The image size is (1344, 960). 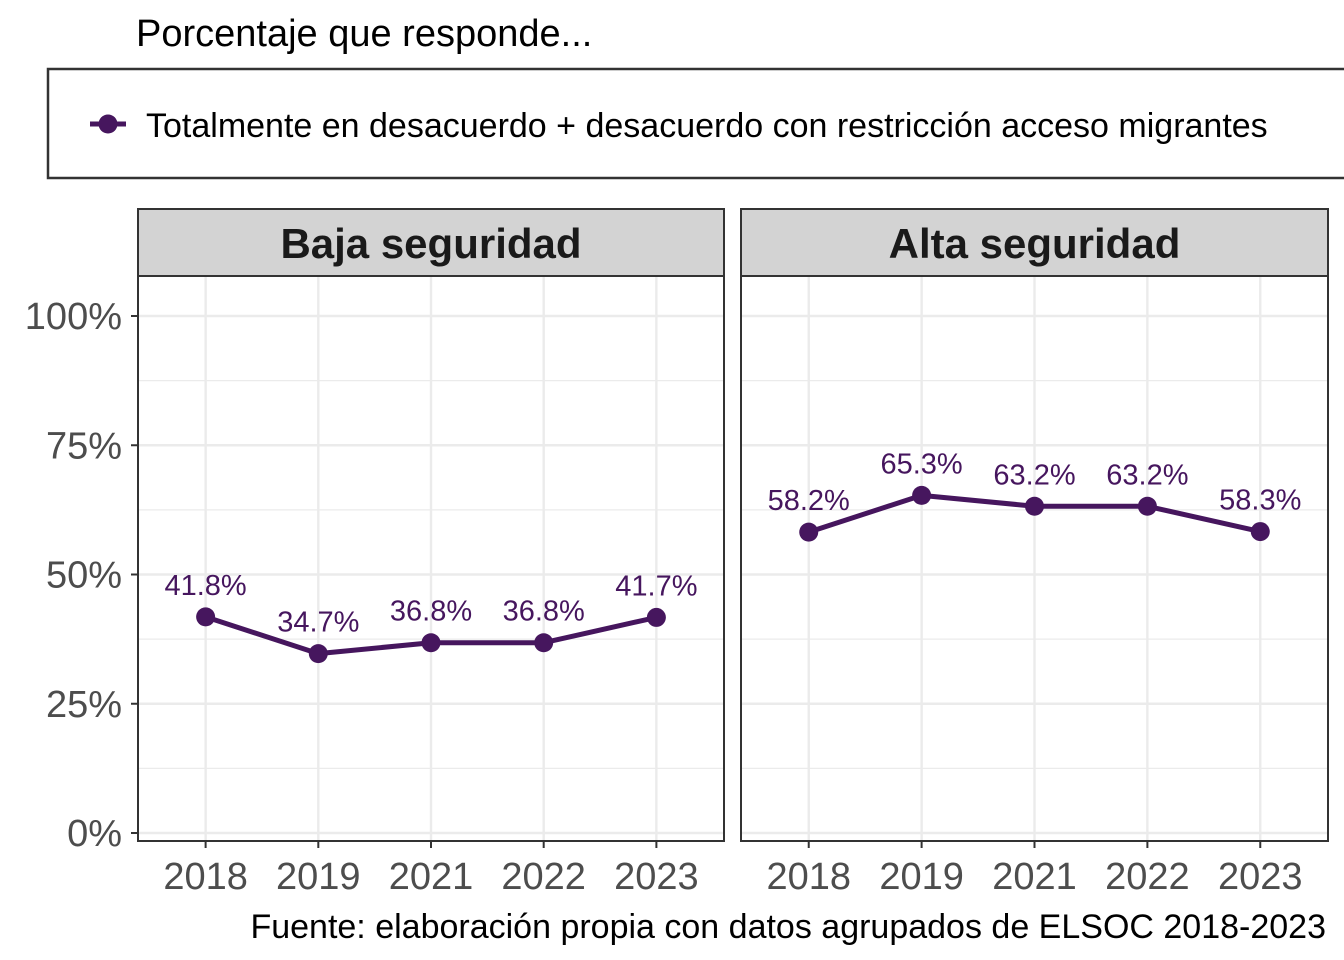 What do you see at coordinates (318, 623) in the screenshot?
I see `data-label: 34.7%` at bounding box center [318, 623].